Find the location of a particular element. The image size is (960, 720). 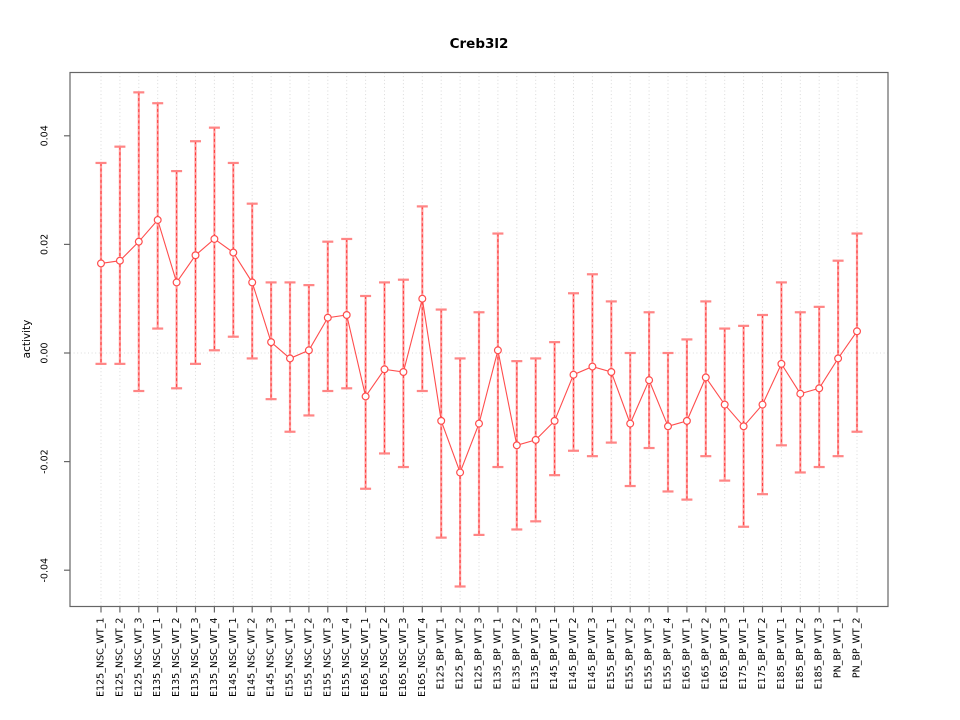

y-tick-label: 0.02 is located at coordinates (45, 244).